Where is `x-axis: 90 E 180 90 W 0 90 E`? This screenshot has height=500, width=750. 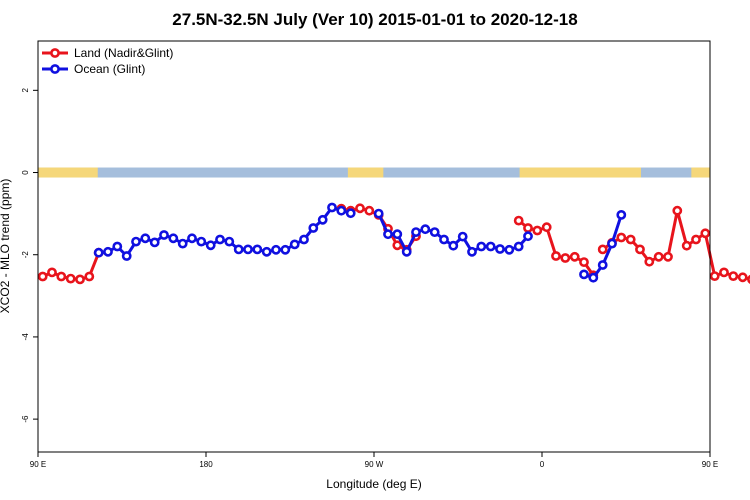 x-axis: 90 E 180 90 W 0 90 E is located at coordinates (374, 460).